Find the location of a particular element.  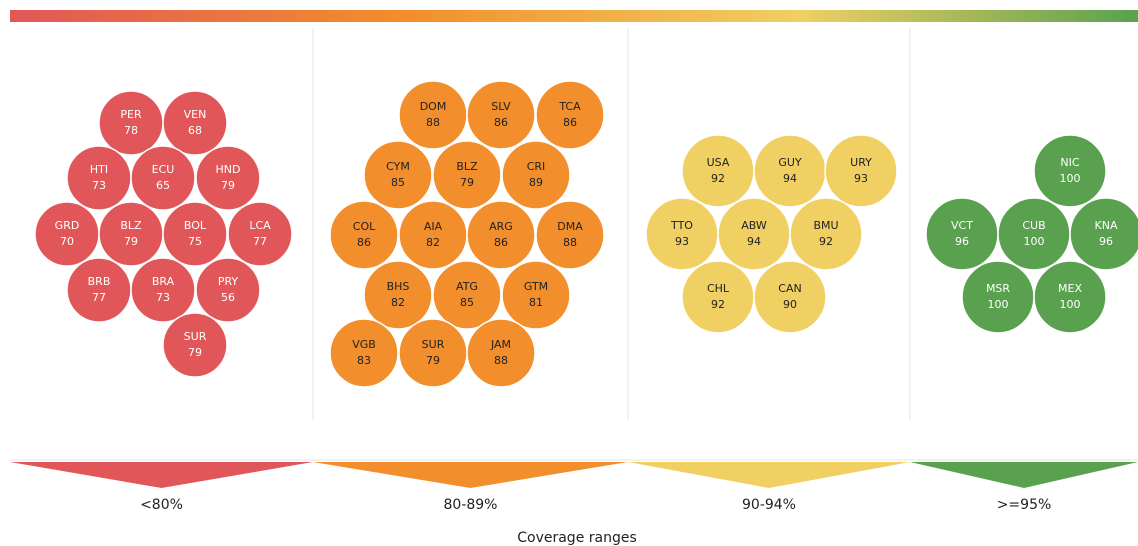

bubble-value: 68 is located at coordinates (195, 130).